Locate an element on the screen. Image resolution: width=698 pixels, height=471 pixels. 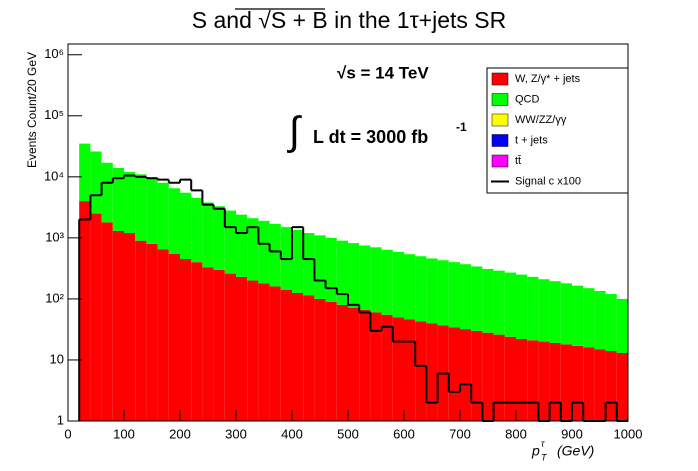
x-tick-label: 100 is located at coordinates (124, 433).